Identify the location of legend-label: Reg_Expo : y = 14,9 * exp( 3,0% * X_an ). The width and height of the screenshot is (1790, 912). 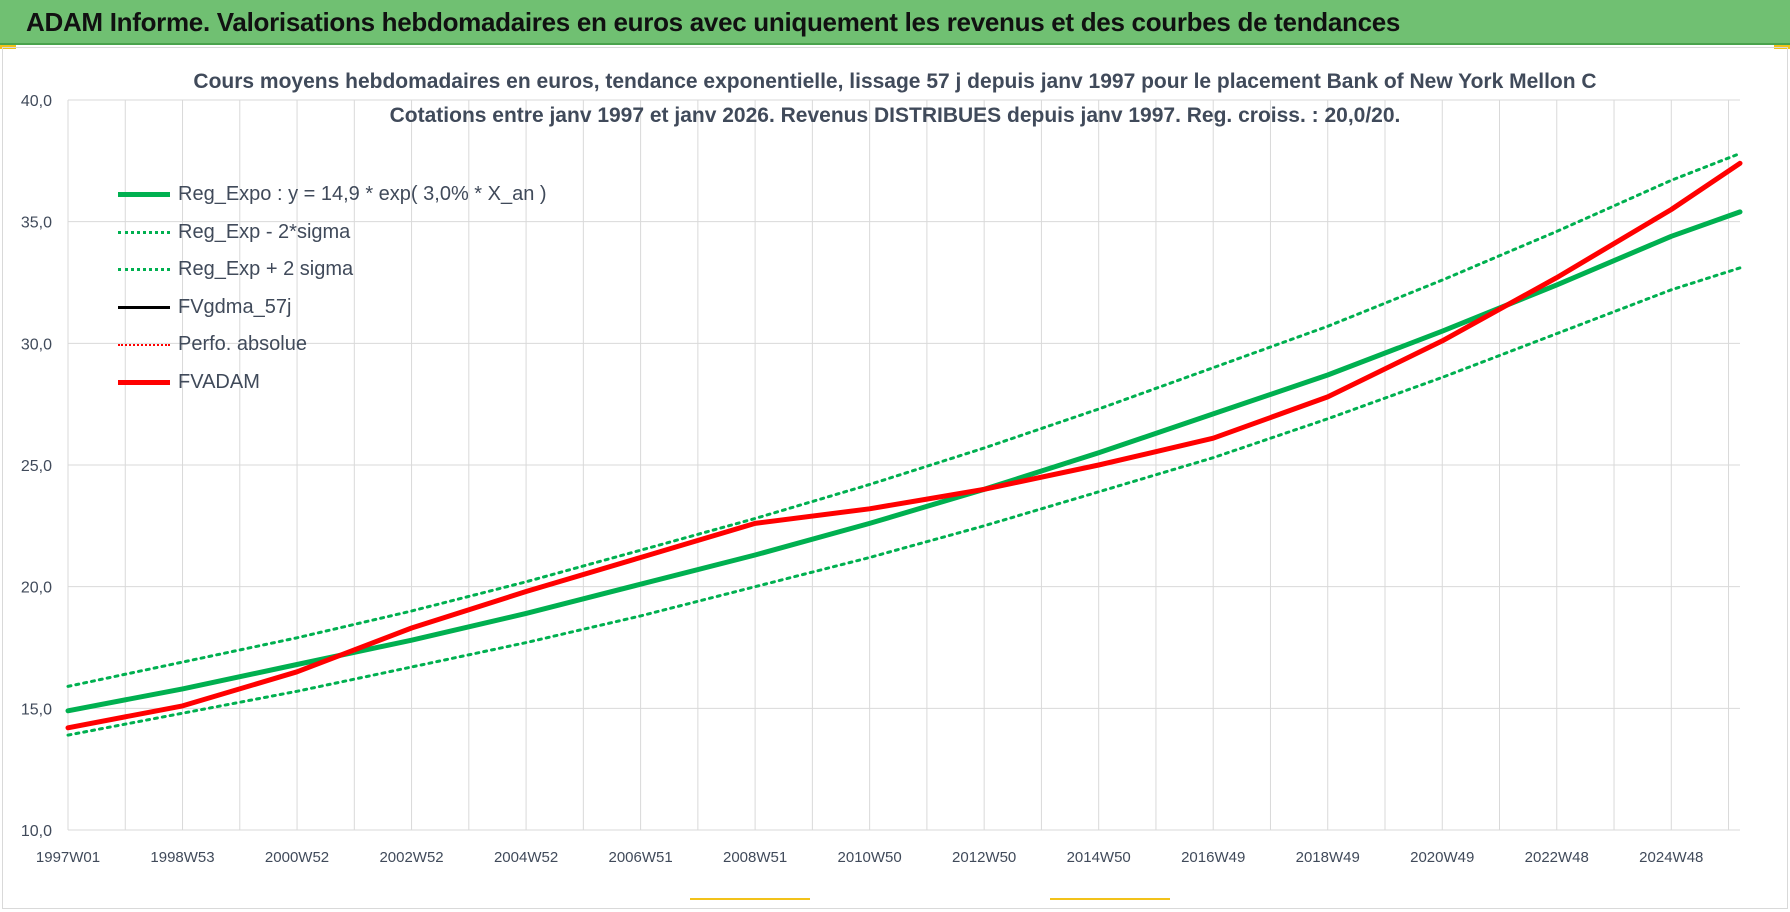
(362, 194).